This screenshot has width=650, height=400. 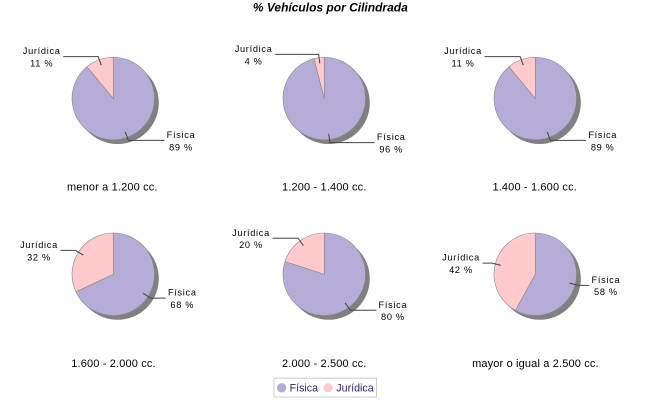 What do you see at coordinates (461, 270) in the screenshot?
I see `svg-text: 42 %` at bounding box center [461, 270].